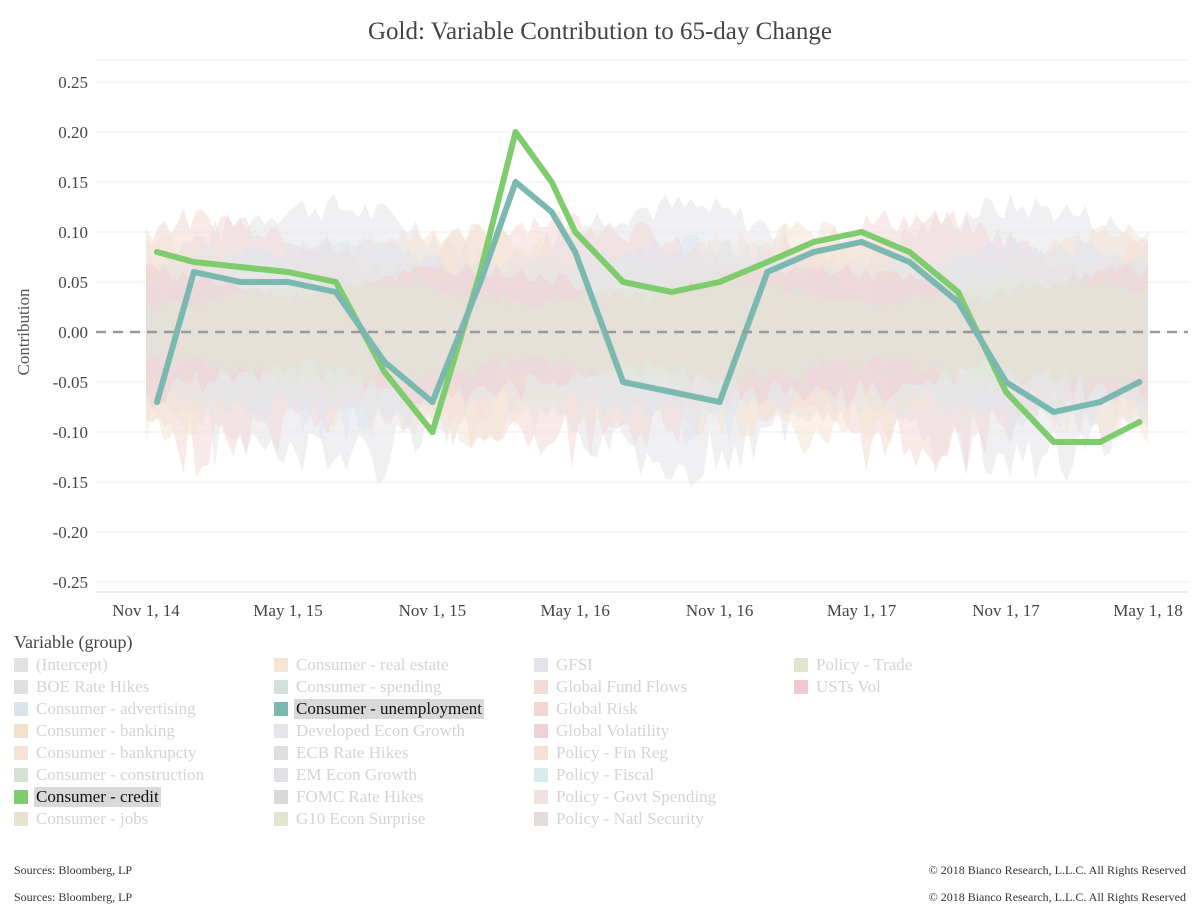 Image resolution: width=1200 pixels, height=905 pixels. What do you see at coordinates (70, 482) in the screenshot?
I see `y-tick-label: -0.15` at bounding box center [70, 482].